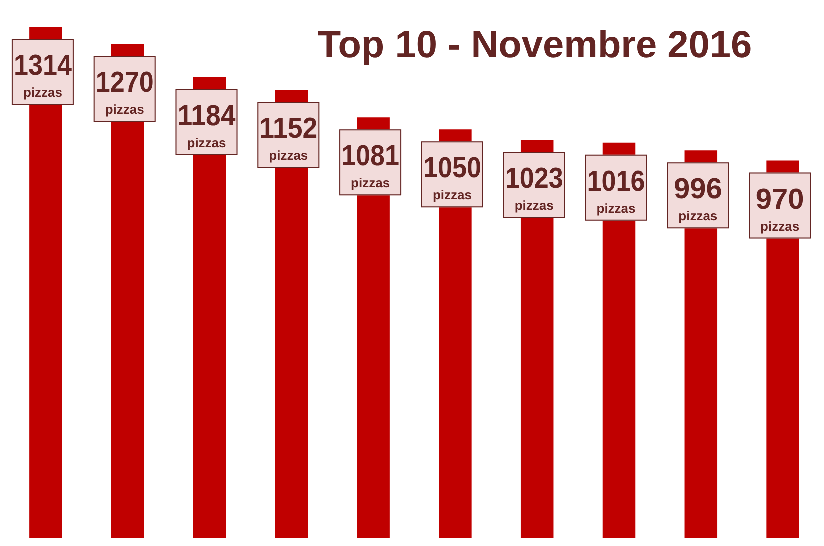 The width and height of the screenshot is (824, 546). Describe the element at coordinates (371, 165) in the screenshot. I see `data-label: 1081 pizzas` at that location.